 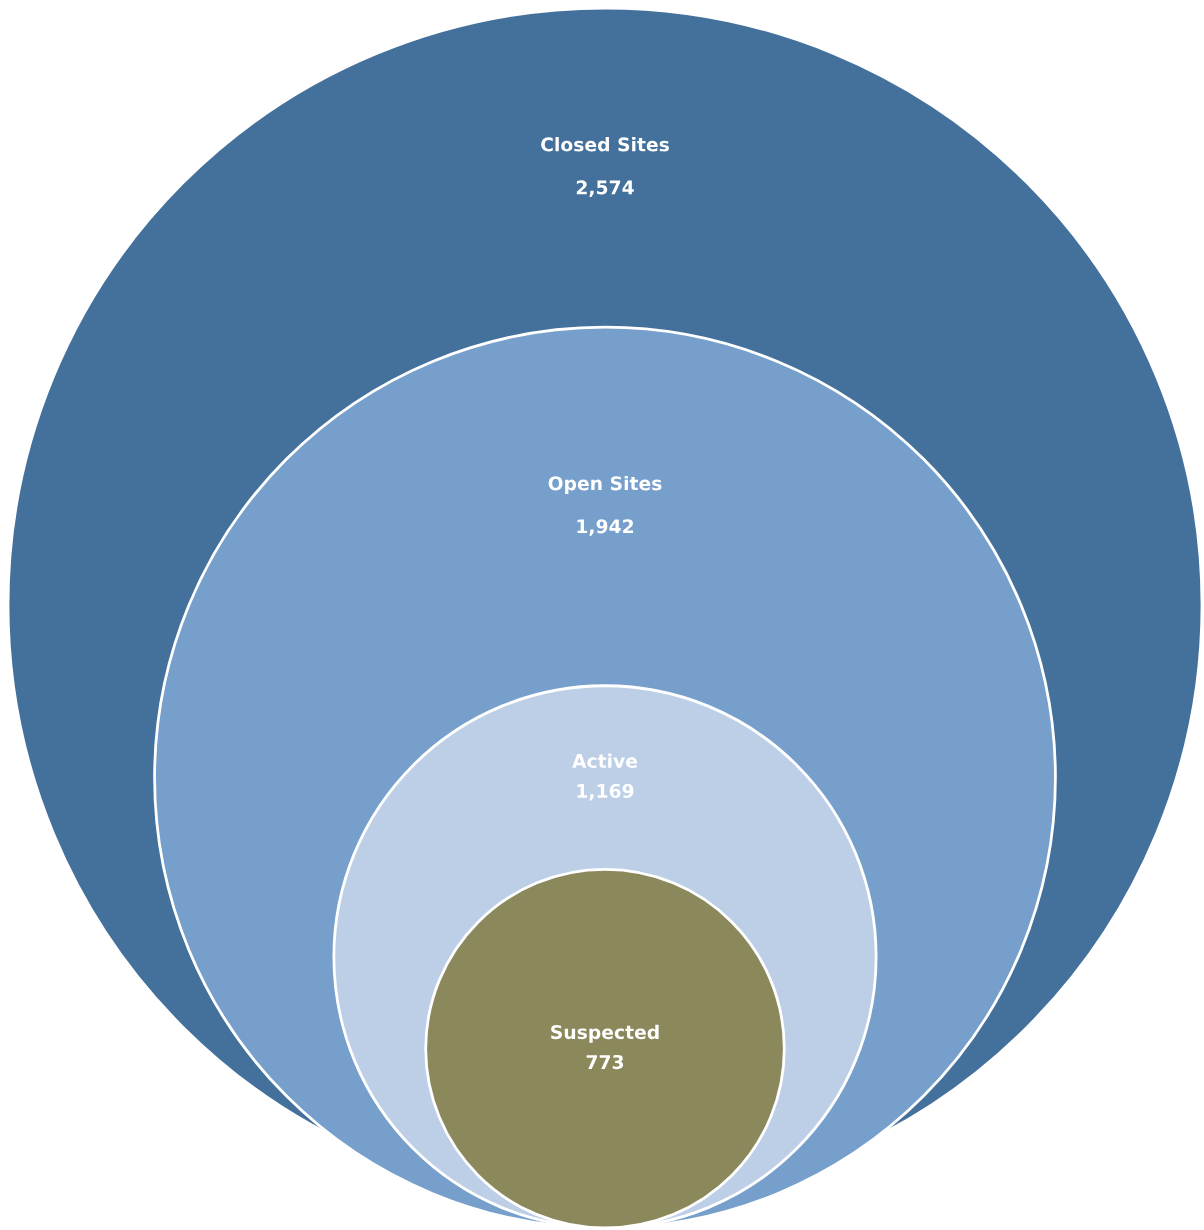 I want to click on data-label: 2,574, so click(x=605, y=188).